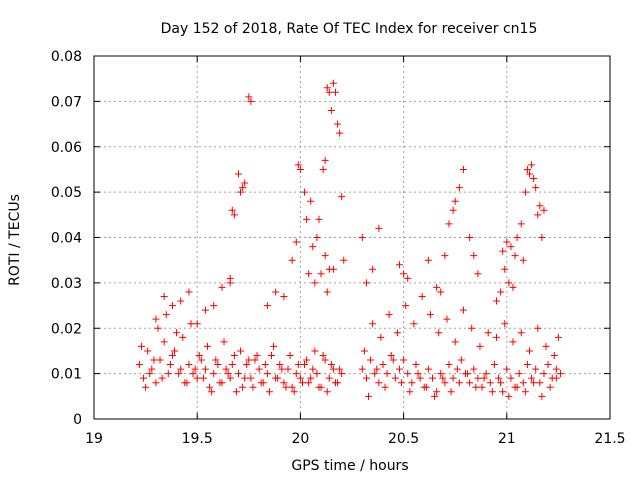 Image resolution: width=640 pixels, height=480 pixels. What do you see at coordinates (66, 148) in the screenshot?
I see `y-tick-label: 0.06` at bounding box center [66, 148].